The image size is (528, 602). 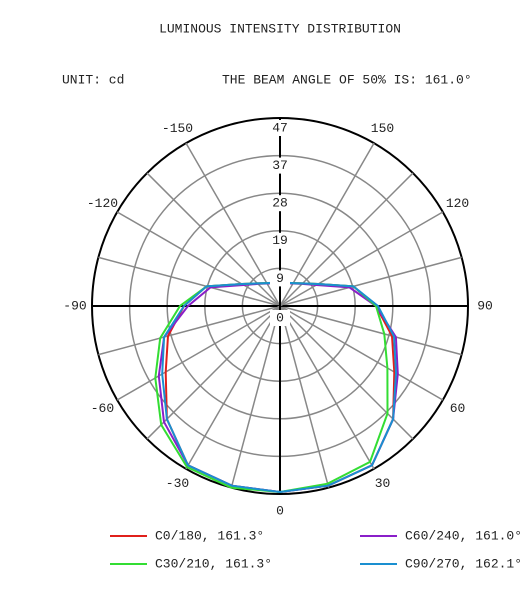 What do you see at coordinates (74, 305) in the screenshot?
I see `angle-tick-label: -90` at bounding box center [74, 305].